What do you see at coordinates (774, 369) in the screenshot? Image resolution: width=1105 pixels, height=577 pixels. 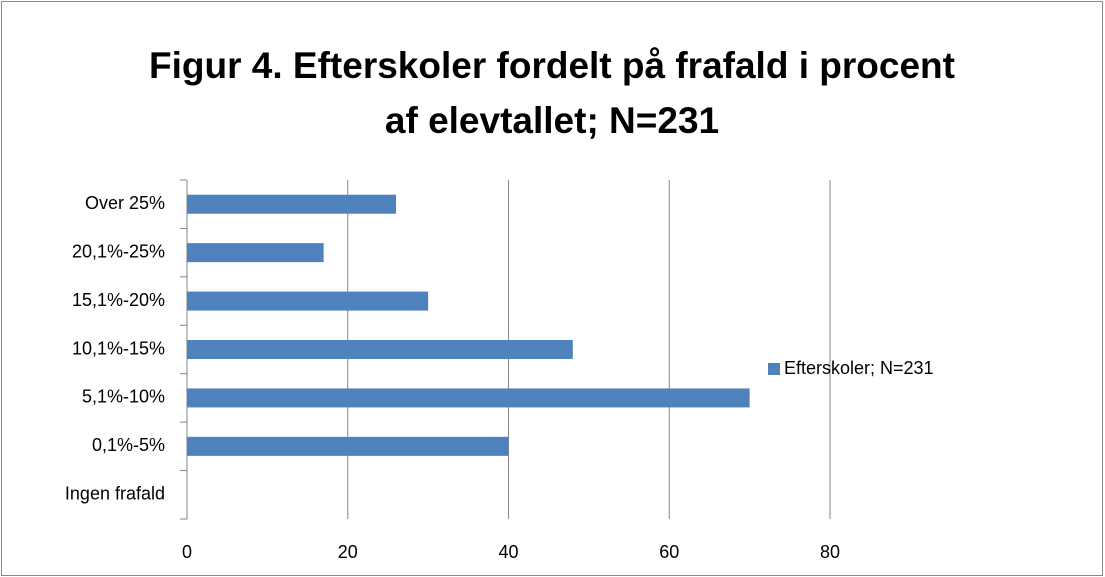 I see `legend-swatch` at bounding box center [774, 369].